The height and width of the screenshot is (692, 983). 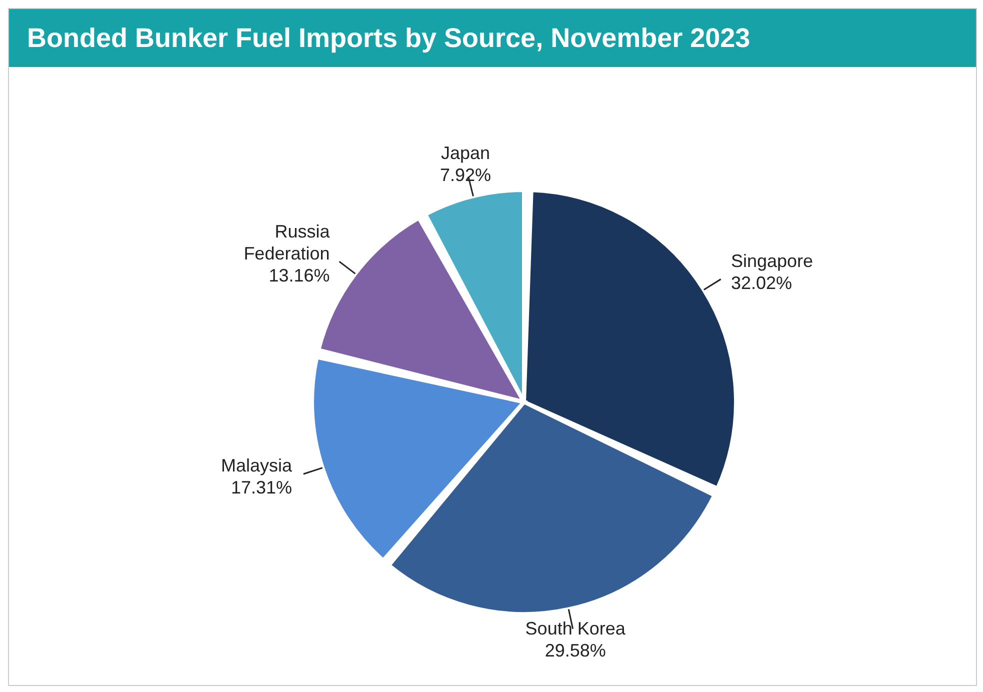 What do you see at coordinates (466, 175) in the screenshot?
I see `data-label: 7.92%` at bounding box center [466, 175].